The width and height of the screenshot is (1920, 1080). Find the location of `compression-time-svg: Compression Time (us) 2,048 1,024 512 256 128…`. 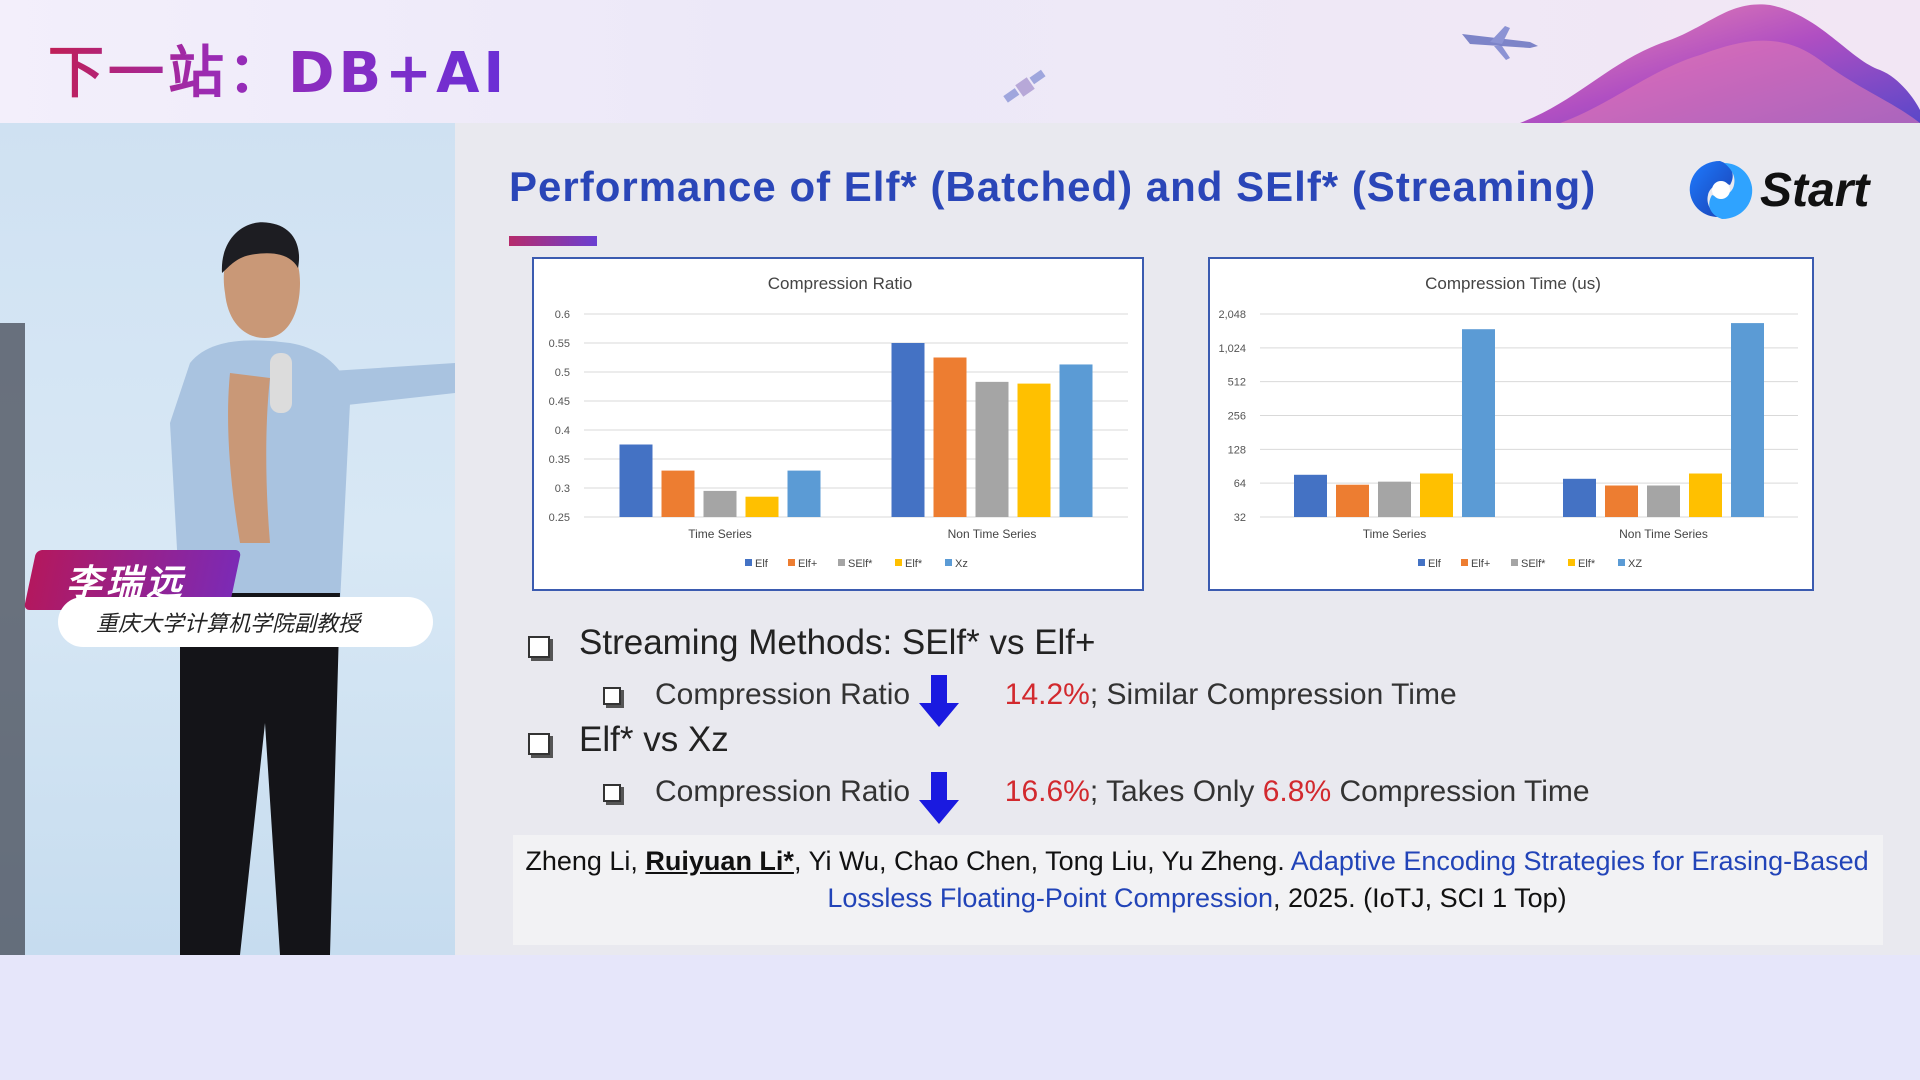

compression-time-svg: Compression Time (us) 2,048 1,024 512 256 128… is located at coordinates (1508, 422).